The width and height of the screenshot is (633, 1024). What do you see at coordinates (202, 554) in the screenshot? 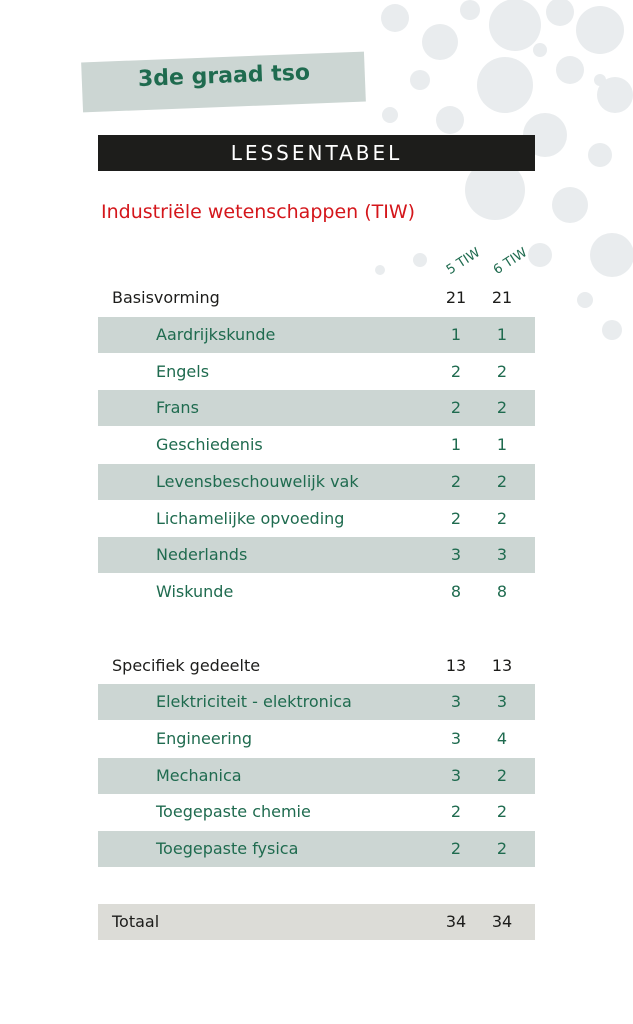
I see `row-label: Nederlands` at bounding box center [202, 554].